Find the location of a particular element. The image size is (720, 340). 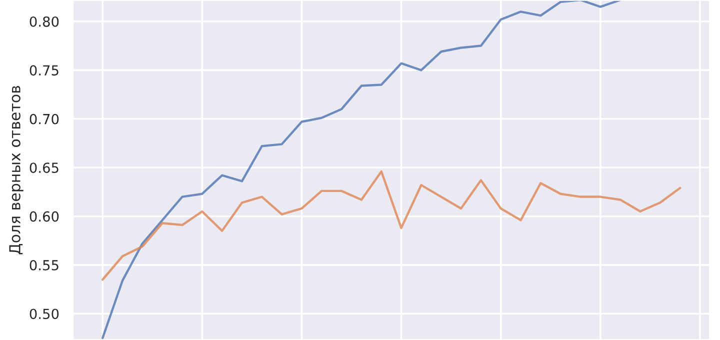

y-tick-label: 0.60 is located at coordinates (44, 216).